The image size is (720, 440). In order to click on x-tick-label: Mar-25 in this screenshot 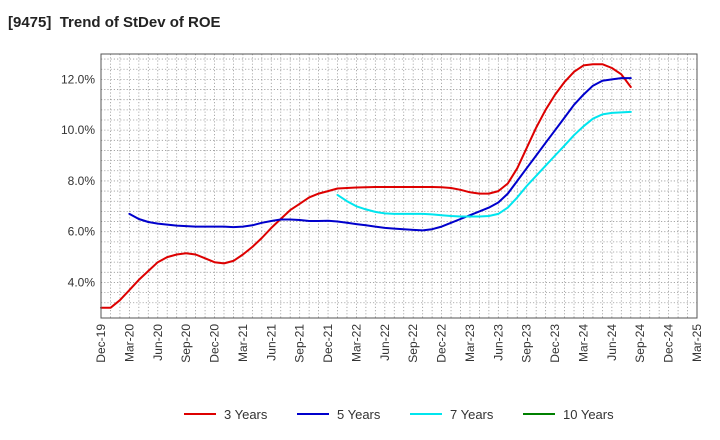, I will do `click(697, 343)`.